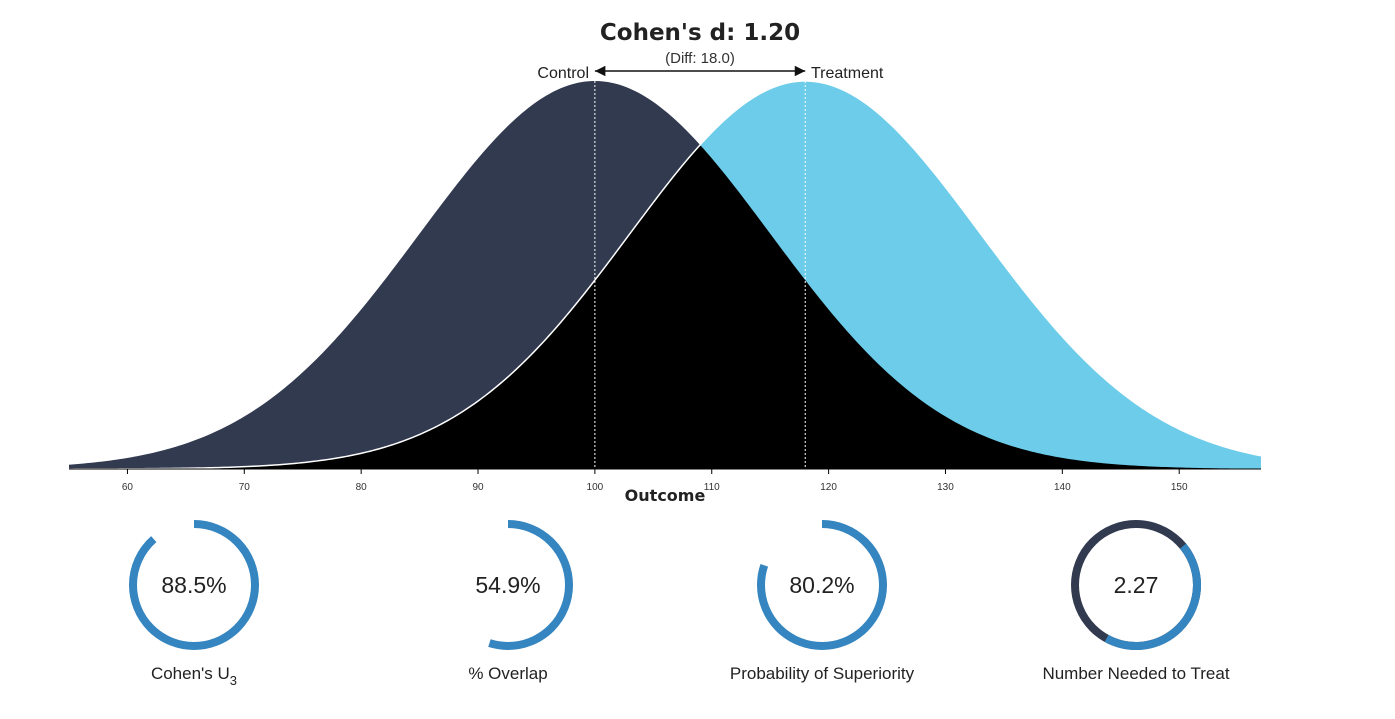  Describe the element at coordinates (665, 495) in the screenshot. I see `x-axis-label: Outcome` at that location.